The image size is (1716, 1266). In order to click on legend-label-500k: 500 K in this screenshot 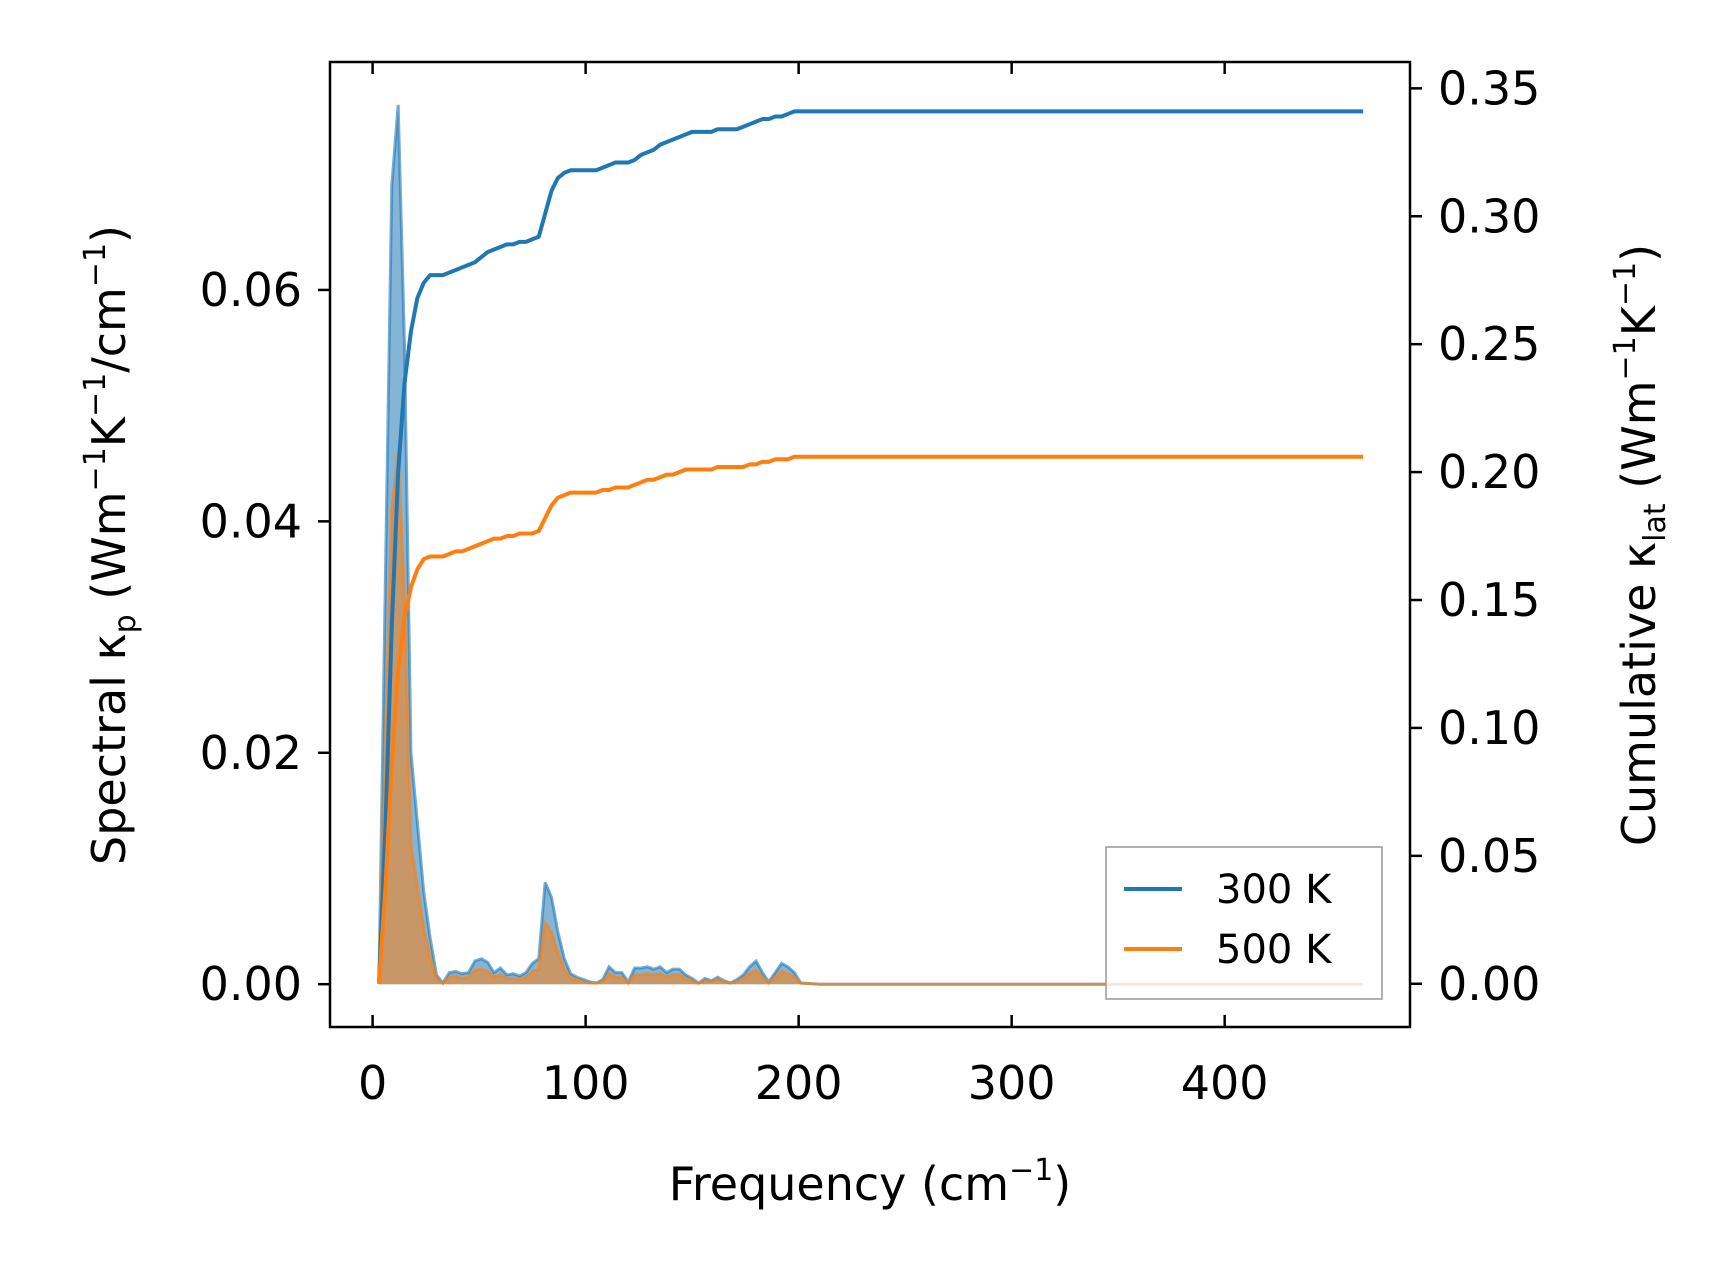, I will do `click(1274, 950)`.